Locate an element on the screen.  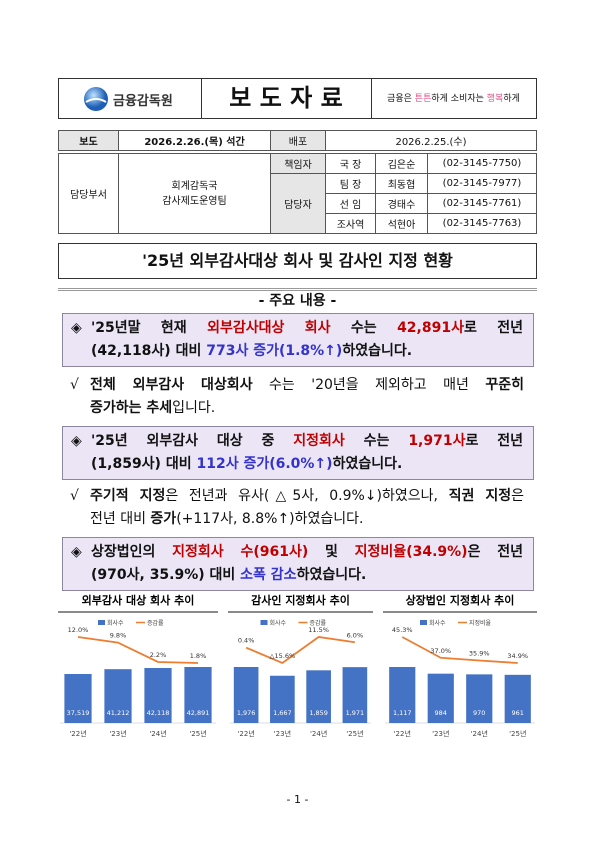
text-segment: 튼튼 is located at coordinates (423, 99).